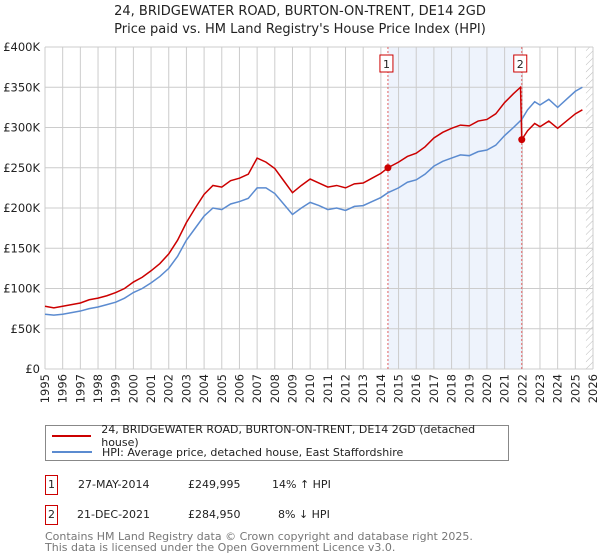  I want to click on x-tick-label: 2001, so click(151, 388).